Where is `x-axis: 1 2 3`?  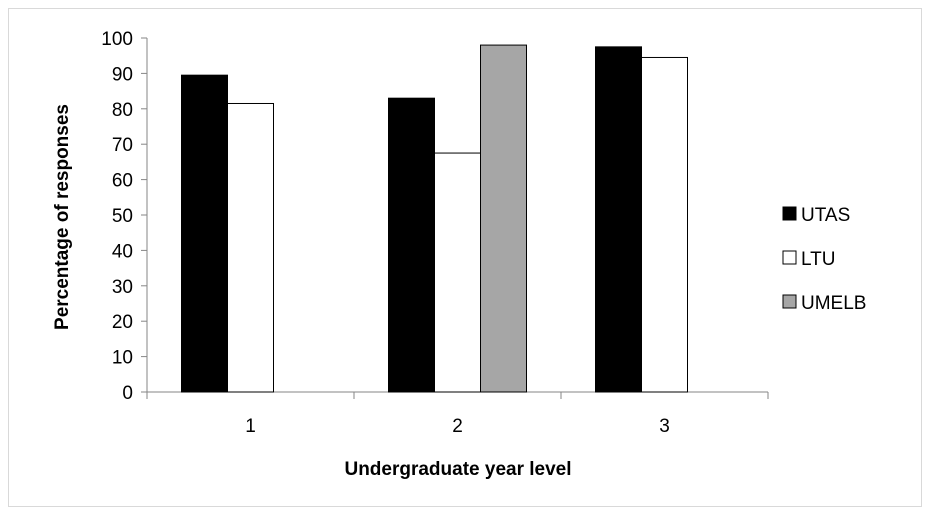
x-axis: 1 2 3 is located at coordinates (457, 414).